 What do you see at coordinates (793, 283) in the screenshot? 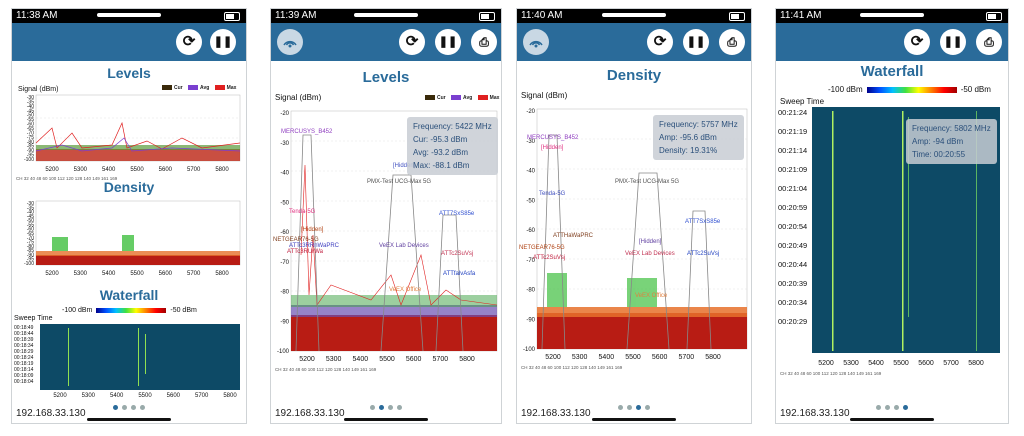
I see `sweep-time-entry: 00:20:39` at bounding box center [793, 283].